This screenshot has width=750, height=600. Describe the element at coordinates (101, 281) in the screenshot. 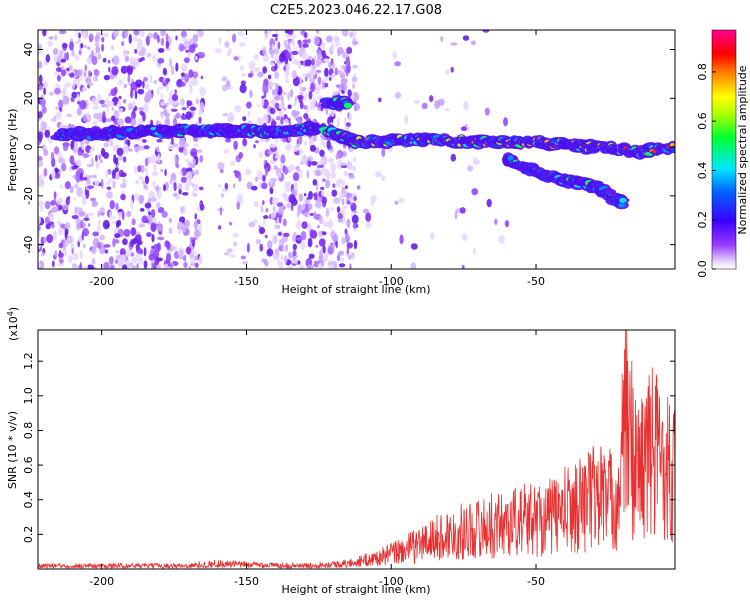

I see `x-tick-label: -200` at that location.